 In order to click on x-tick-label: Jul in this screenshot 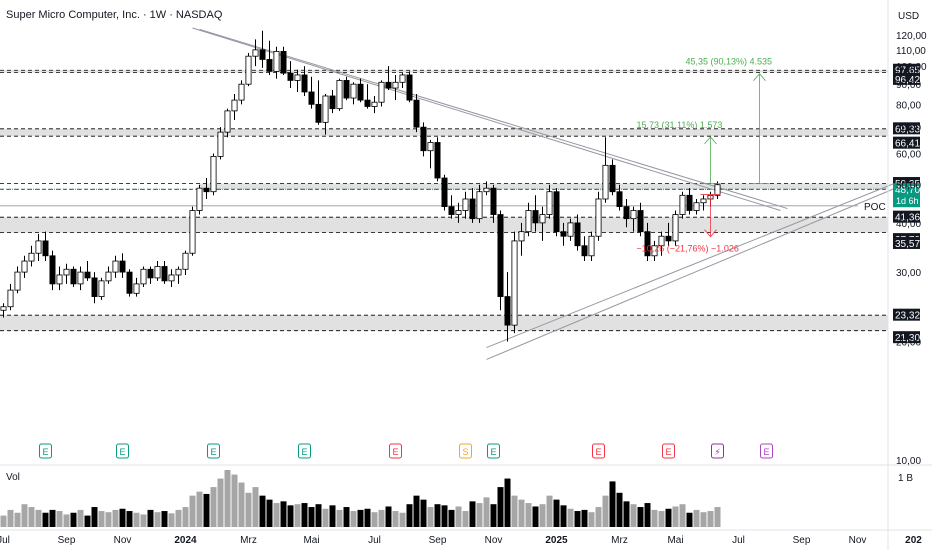, I will do `click(5, 540)`.